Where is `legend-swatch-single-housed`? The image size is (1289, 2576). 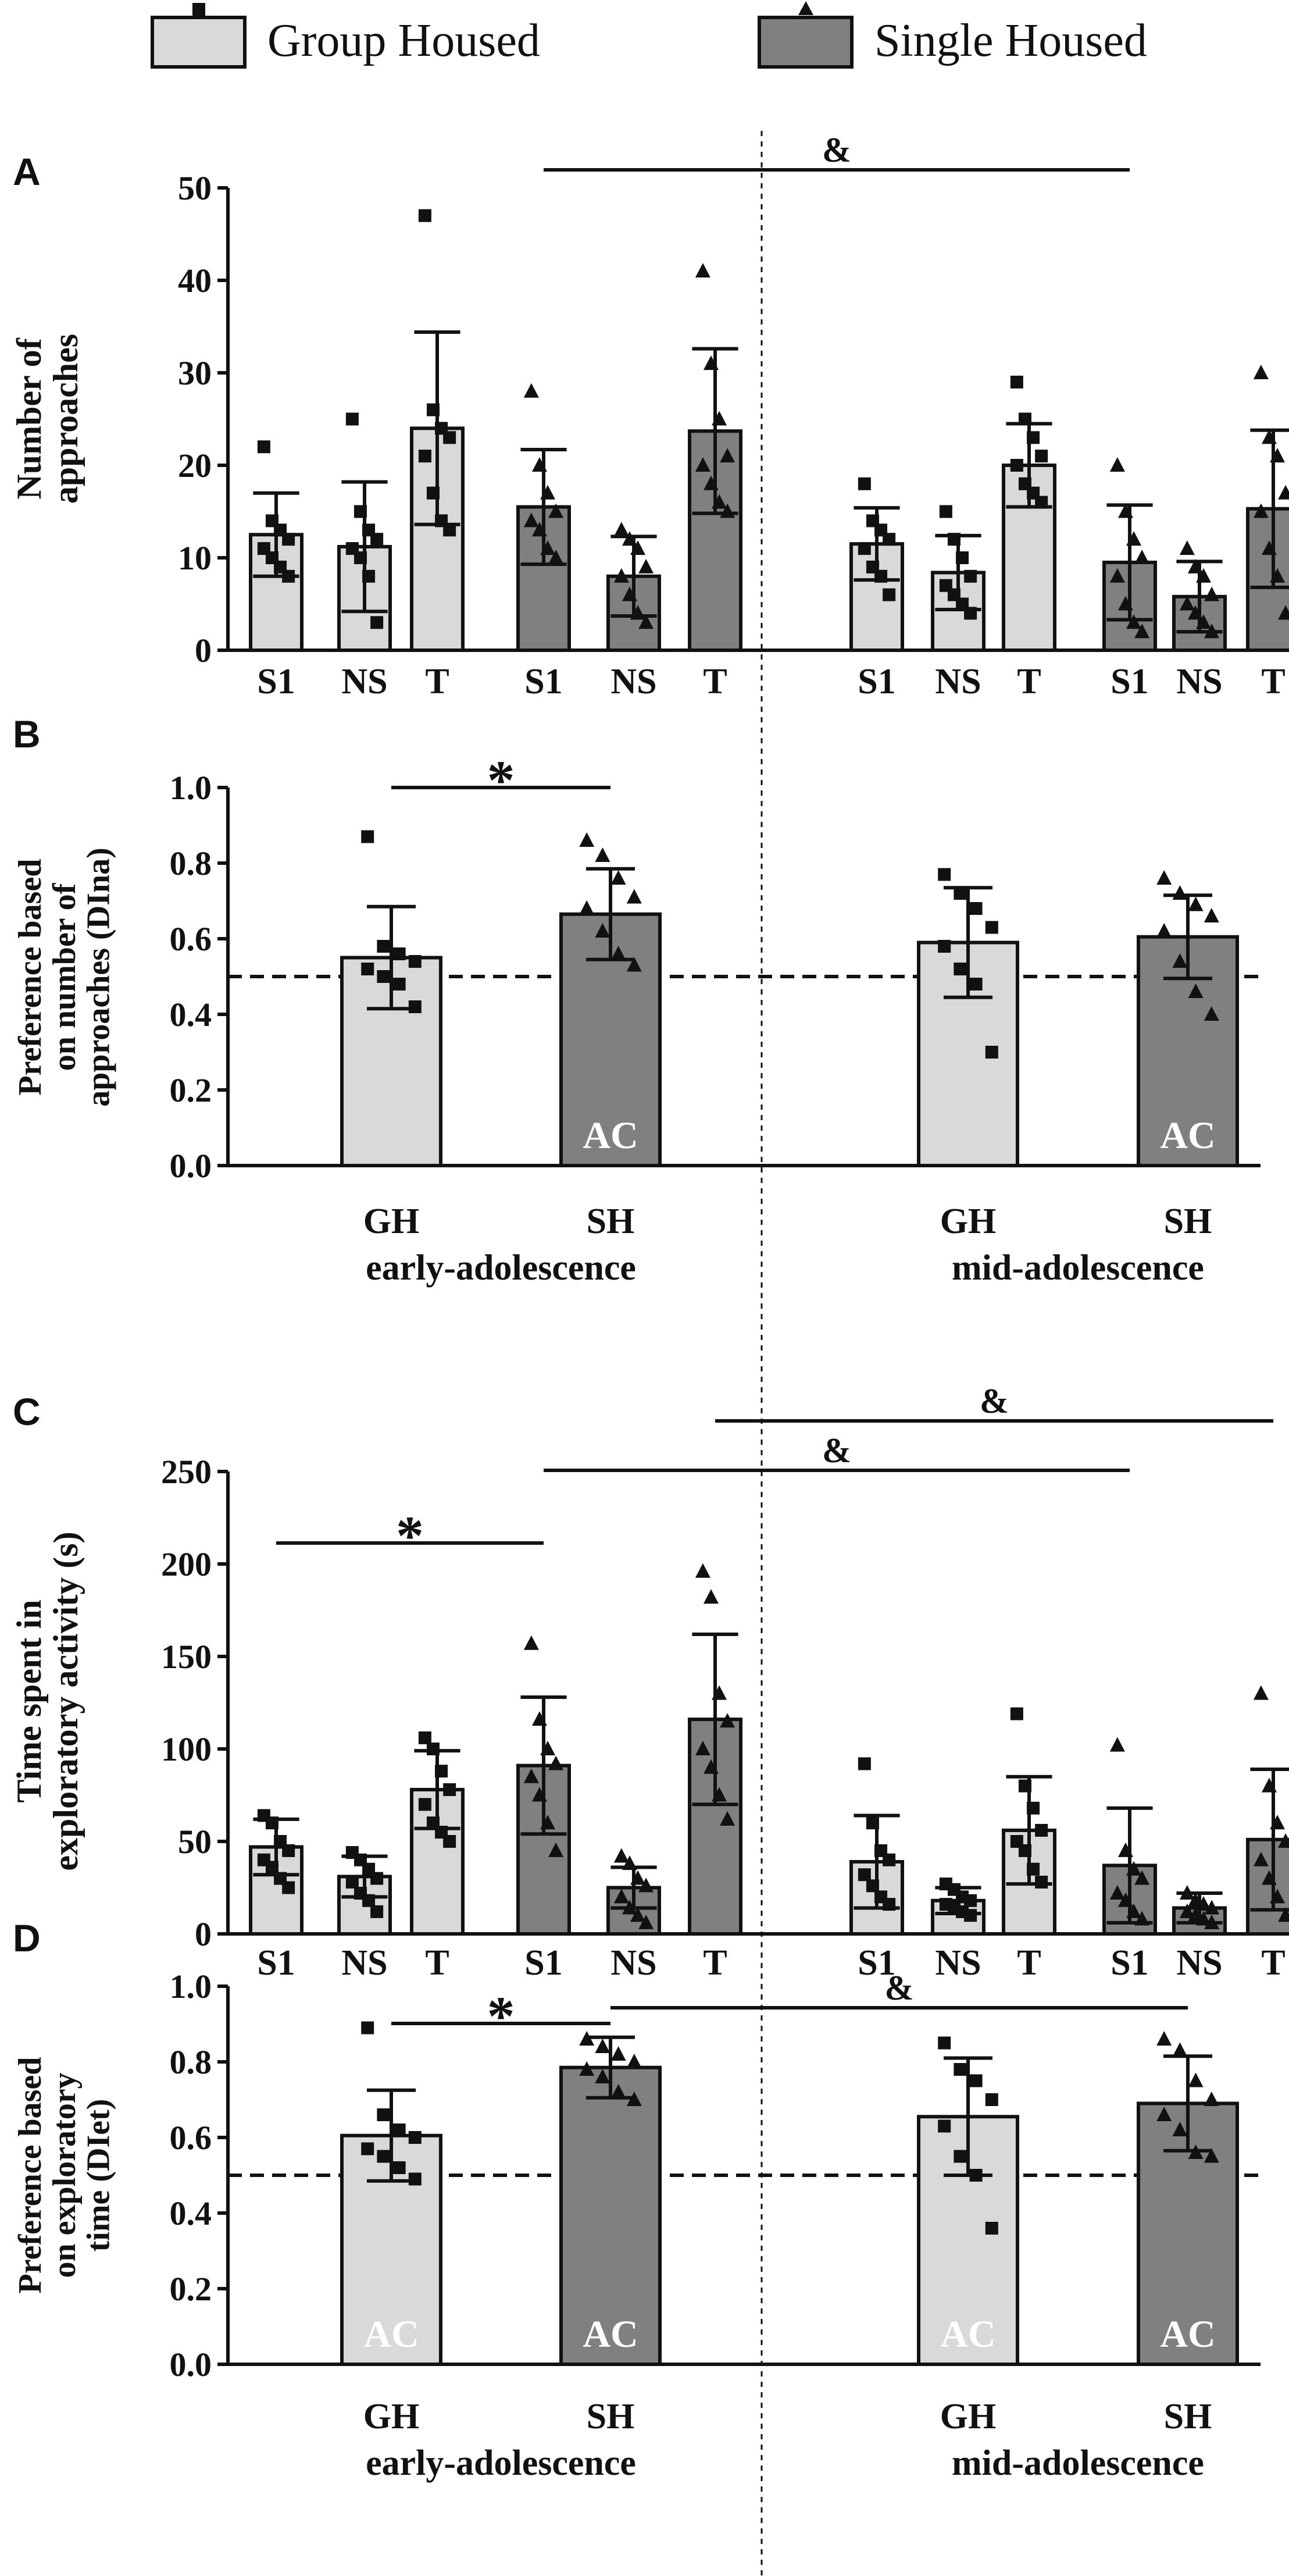
legend-swatch-single-housed is located at coordinates (806, 42).